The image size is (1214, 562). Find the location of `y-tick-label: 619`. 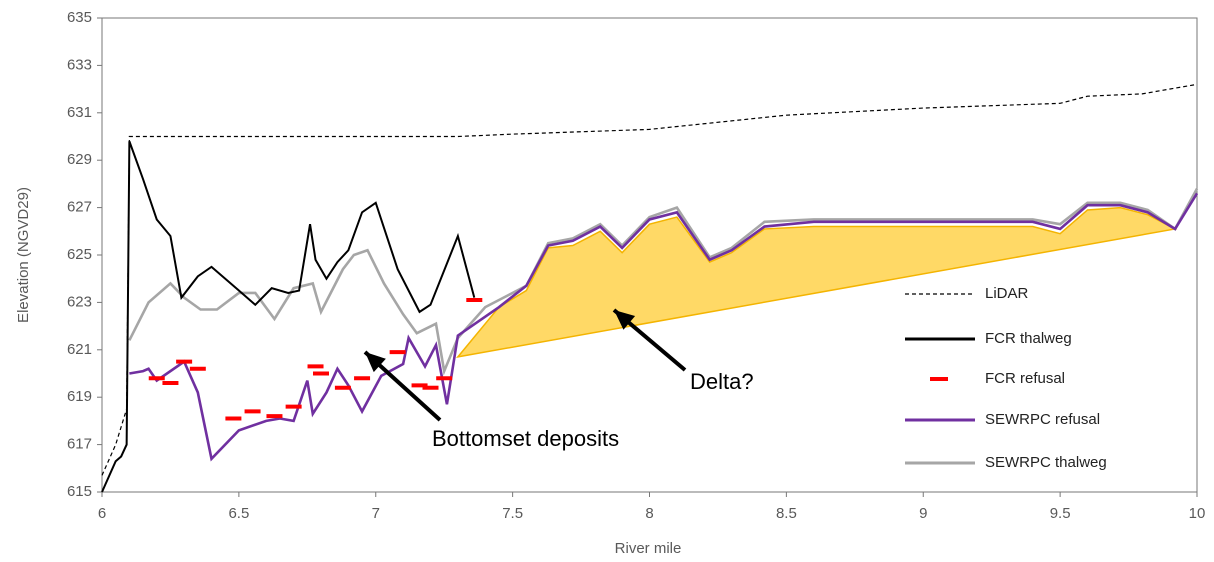

y-tick-label: 619 is located at coordinates (79, 396).